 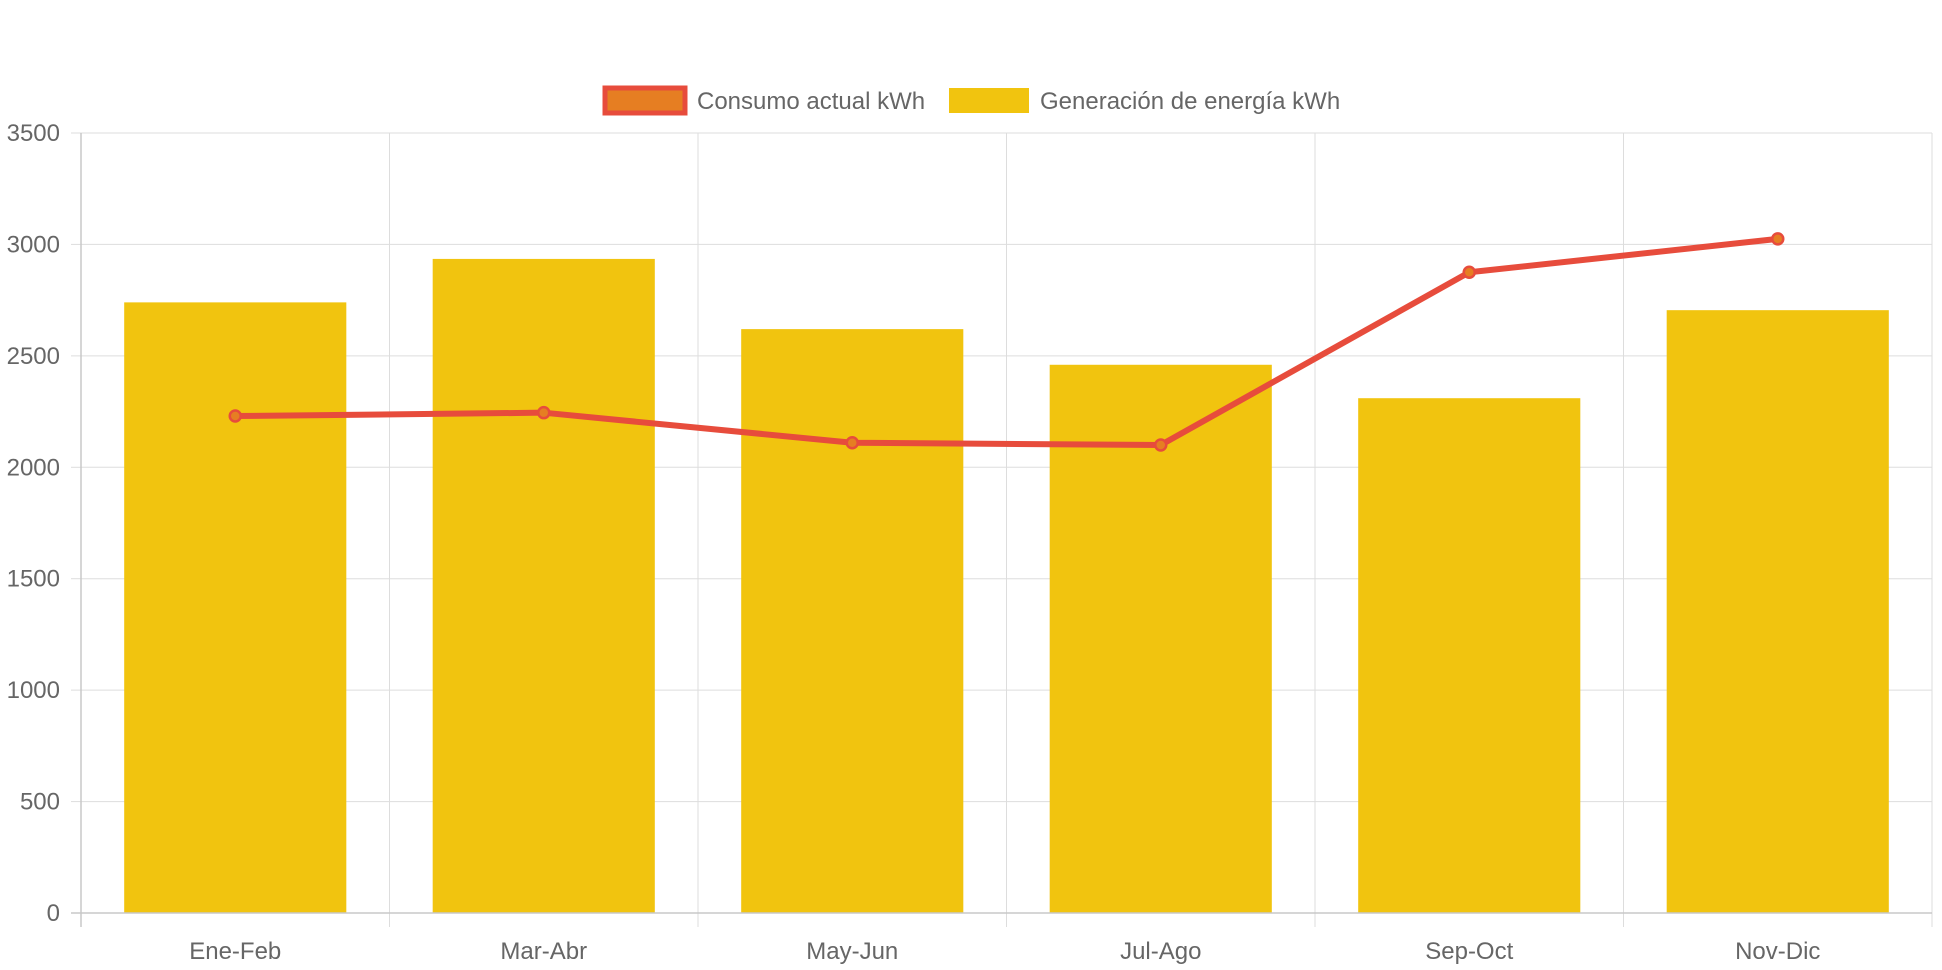 What do you see at coordinates (645, 100) in the screenshot?
I see `legend-swatch-consumo` at bounding box center [645, 100].